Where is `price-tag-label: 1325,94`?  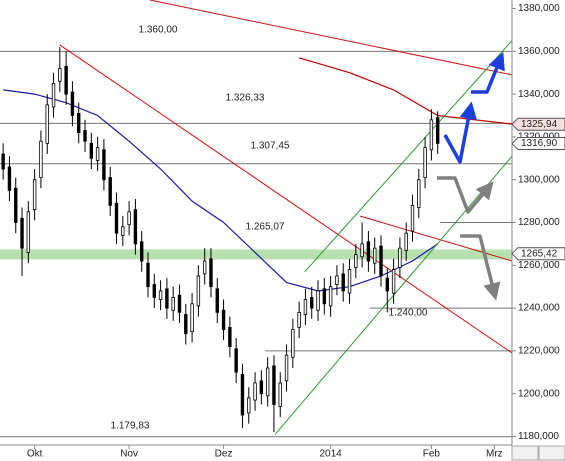 price-tag-label: 1325,94 is located at coordinates (539, 124).